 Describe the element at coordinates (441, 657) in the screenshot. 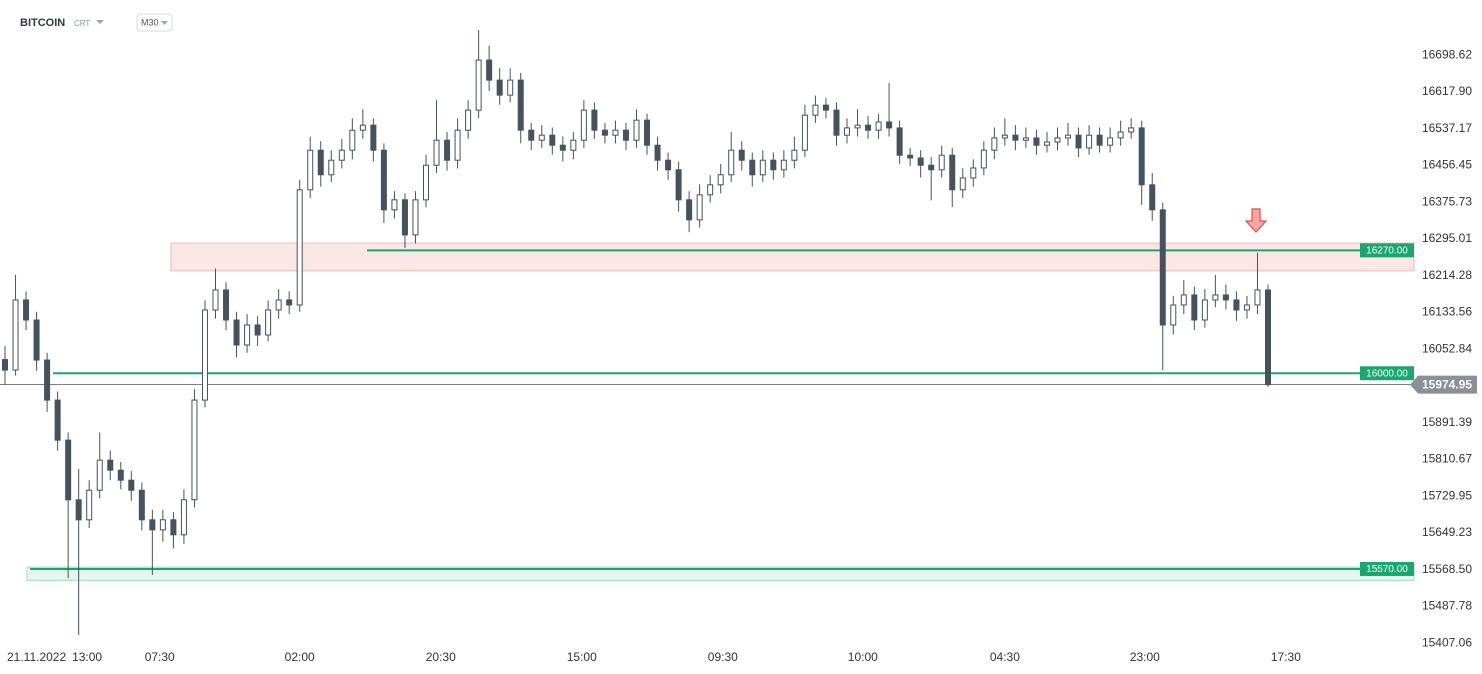

I see `x-tick-label: 20:30` at that location.